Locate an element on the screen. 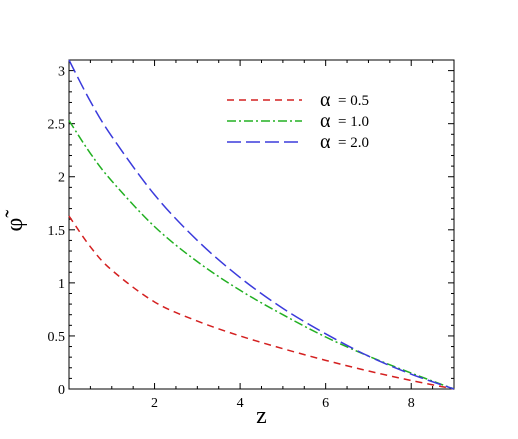 The width and height of the screenshot is (518, 439). legend-label: = 0.5 is located at coordinates (353, 101).